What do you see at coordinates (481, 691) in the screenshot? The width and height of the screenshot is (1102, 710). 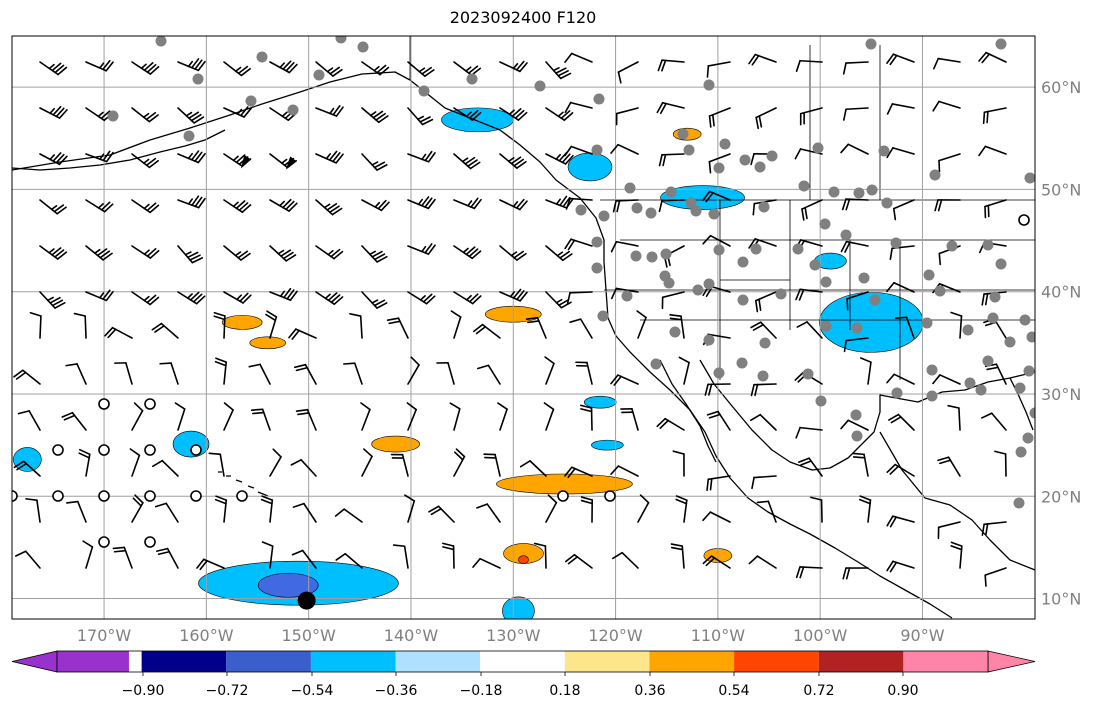 I see `colorbar-label: −0.18` at bounding box center [481, 691].